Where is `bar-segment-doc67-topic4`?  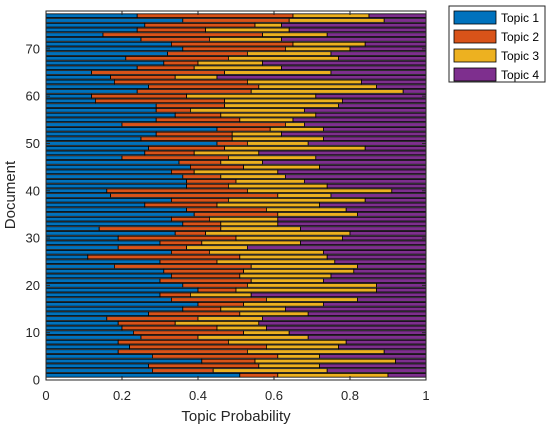 bar-segment-doc67-topic4 is located at coordinates (344, 63).